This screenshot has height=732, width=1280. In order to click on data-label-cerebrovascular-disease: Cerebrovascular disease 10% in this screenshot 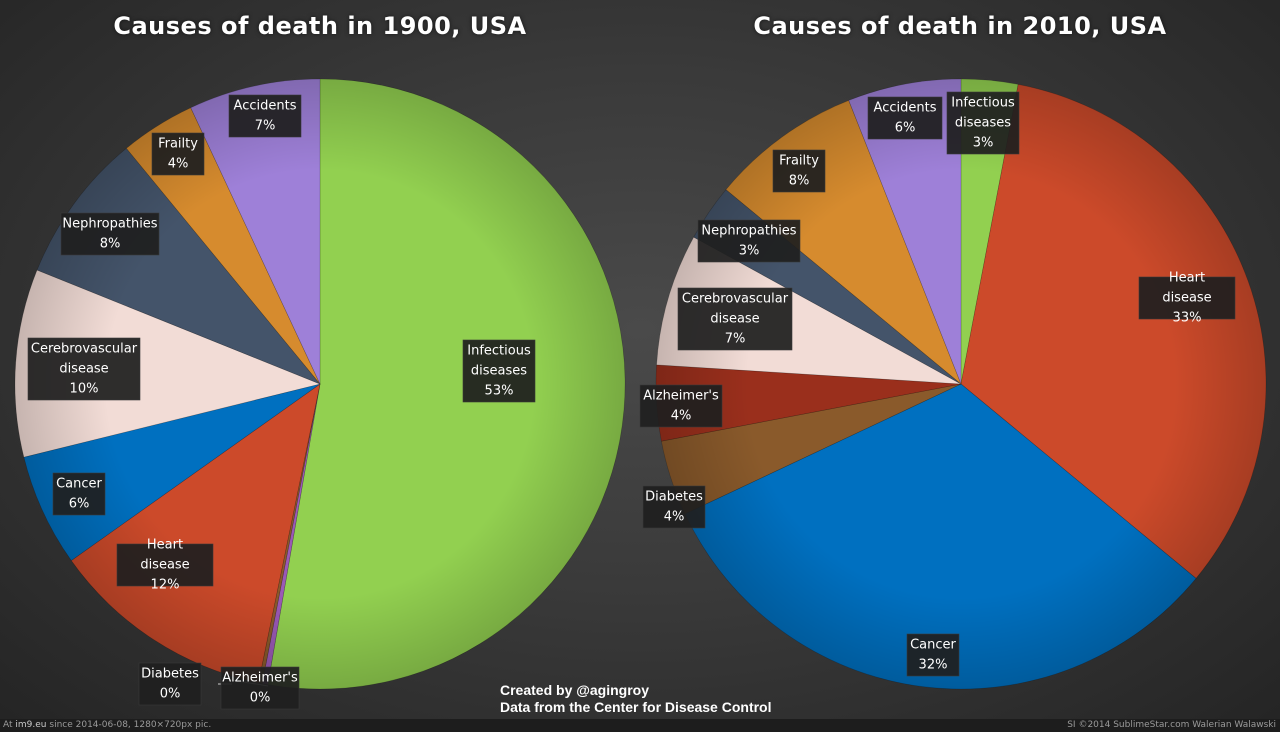, I will do `click(84, 369)`.